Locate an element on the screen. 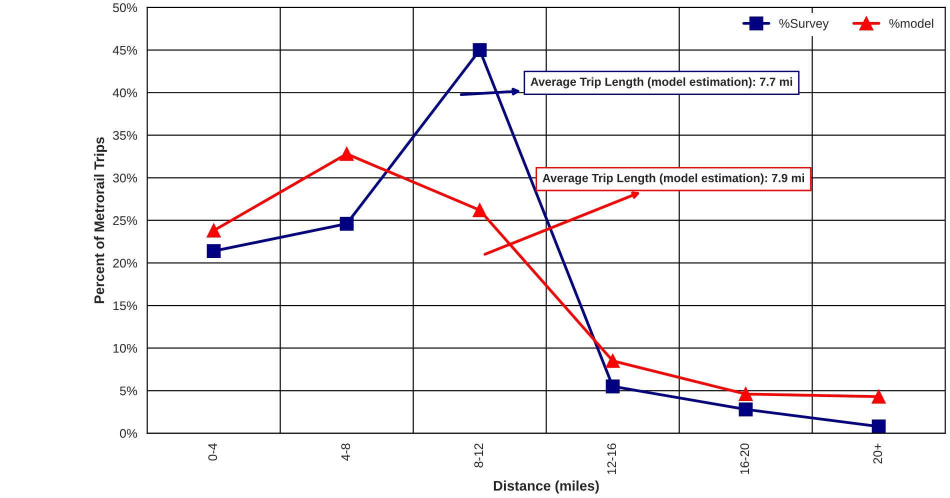 This screenshot has height=498, width=950. y-tick-label: 50% is located at coordinates (125, 7).